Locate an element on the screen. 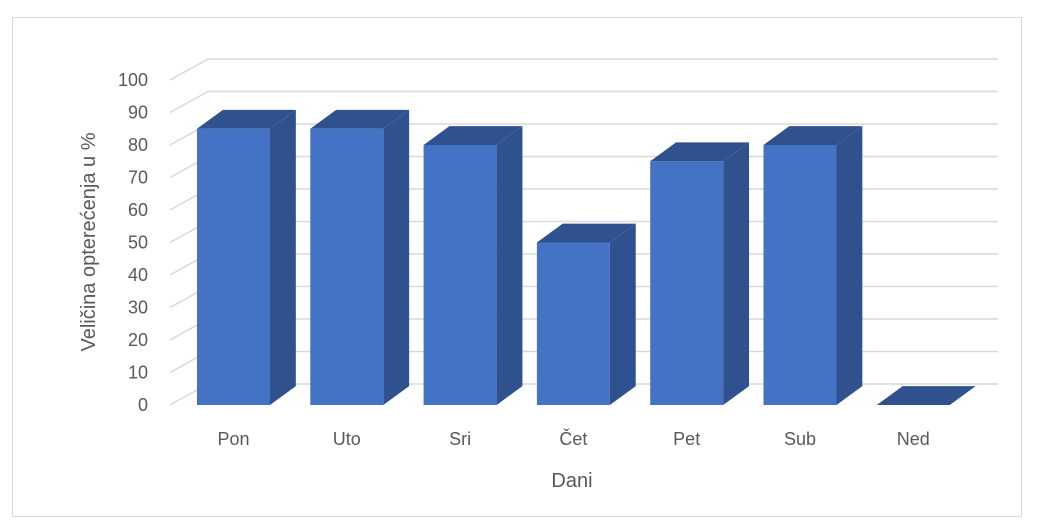 This screenshot has height=525, width=1044. x-tick-label: Čet is located at coordinates (573, 438).